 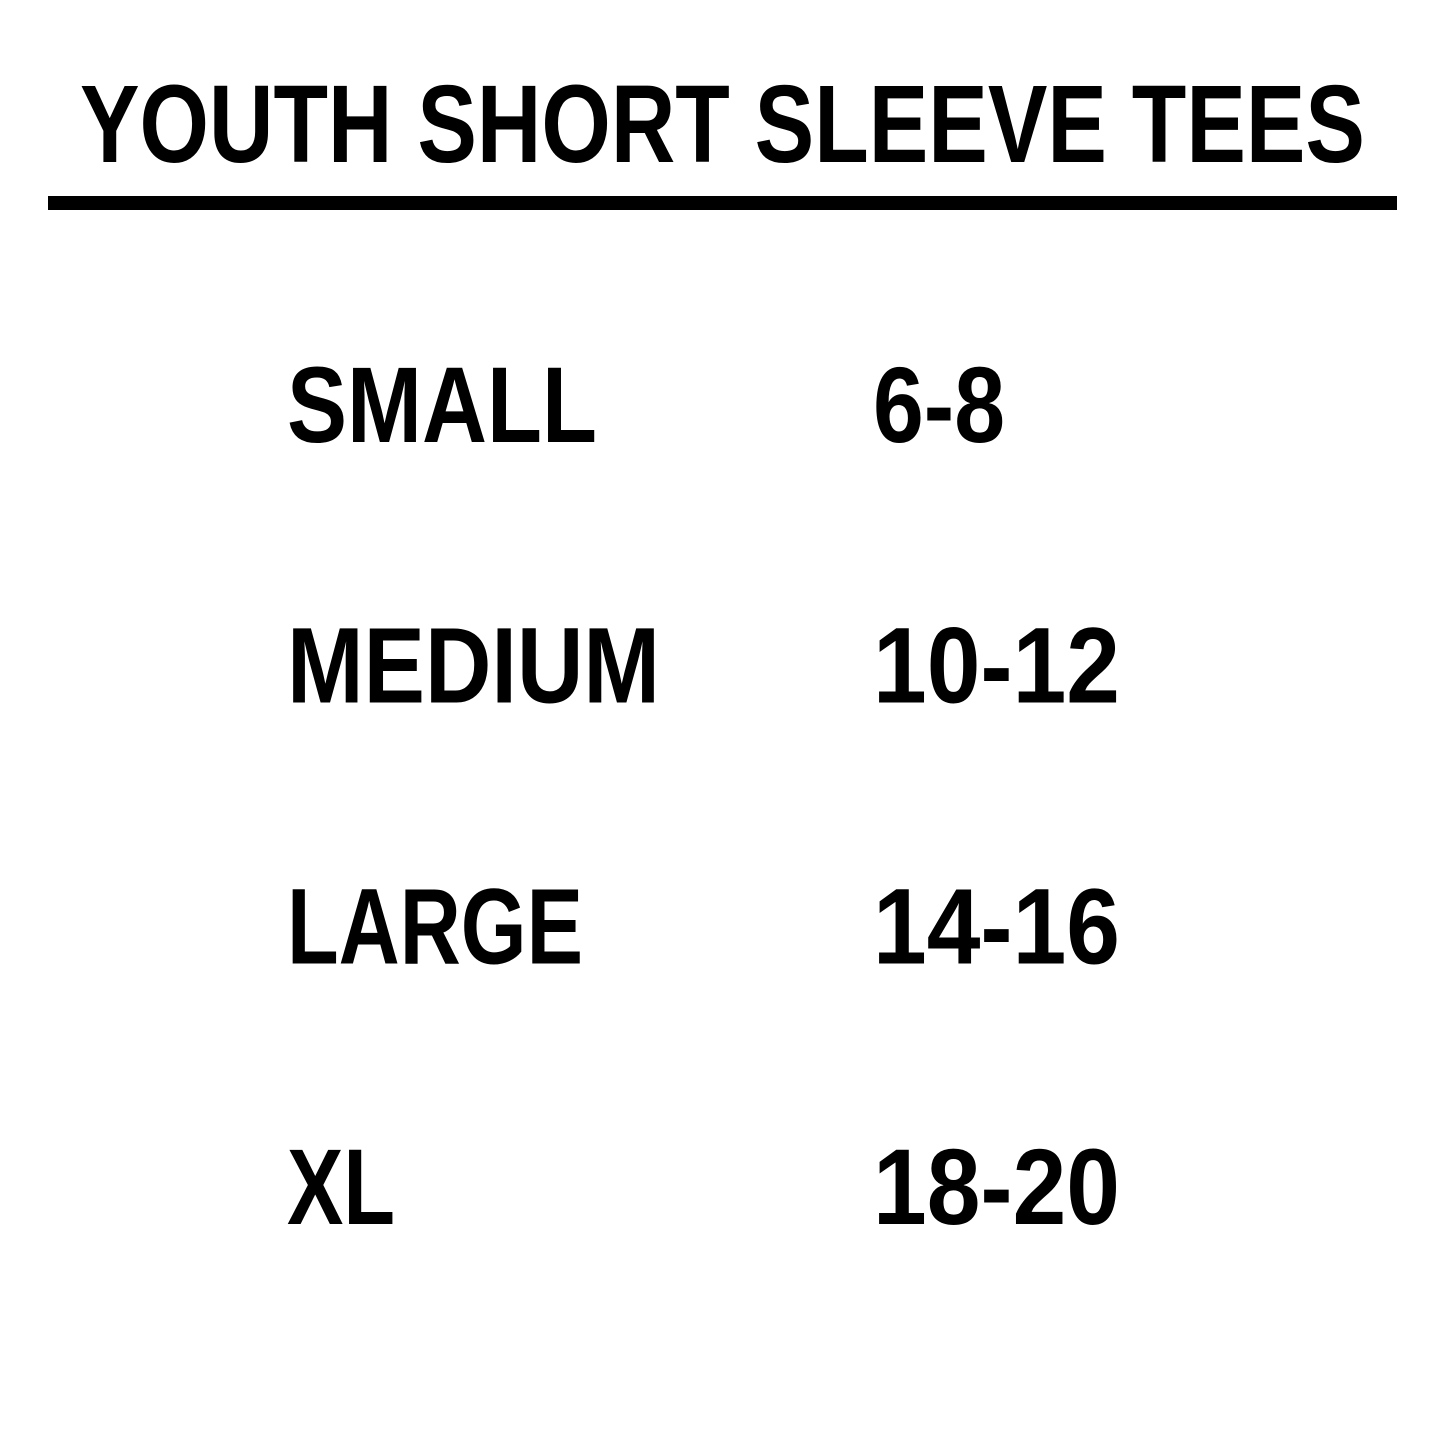 I want to click on title-rule, so click(x=722, y=203).